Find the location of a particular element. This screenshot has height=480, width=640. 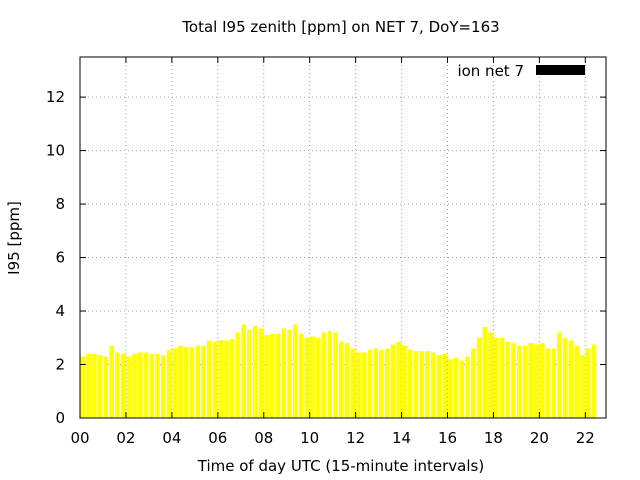

y-tick-label: 6 is located at coordinates (60, 258).